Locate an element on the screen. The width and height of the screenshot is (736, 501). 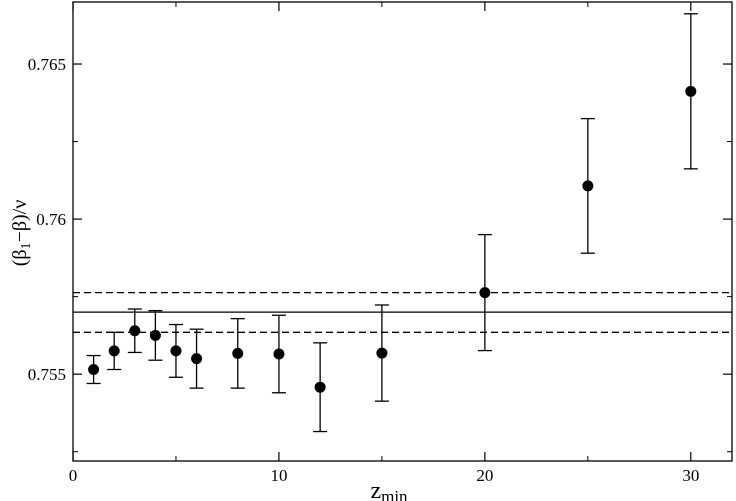
y-axis-label-subscript: 1 is located at coordinates (26, 245).